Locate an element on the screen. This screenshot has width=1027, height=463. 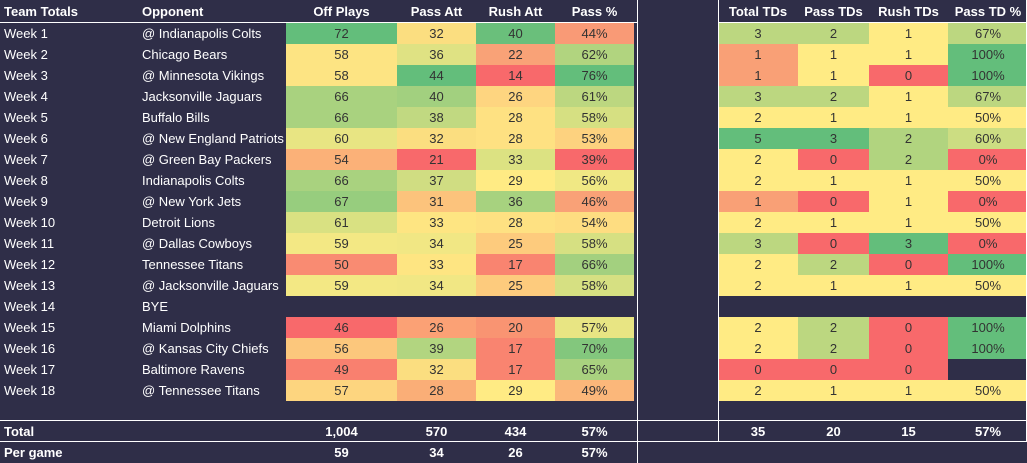
pass-pct-cell: 53% is located at coordinates (594, 138).